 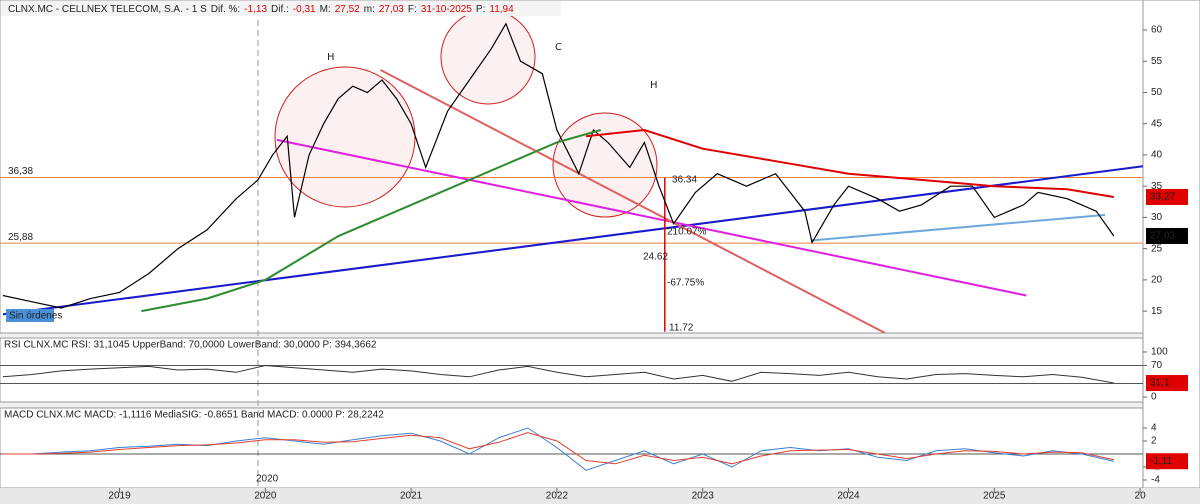 What do you see at coordinates (1161, 461) in the screenshot?
I see `last-value-label: -1,11` at bounding box center [1161, 461].